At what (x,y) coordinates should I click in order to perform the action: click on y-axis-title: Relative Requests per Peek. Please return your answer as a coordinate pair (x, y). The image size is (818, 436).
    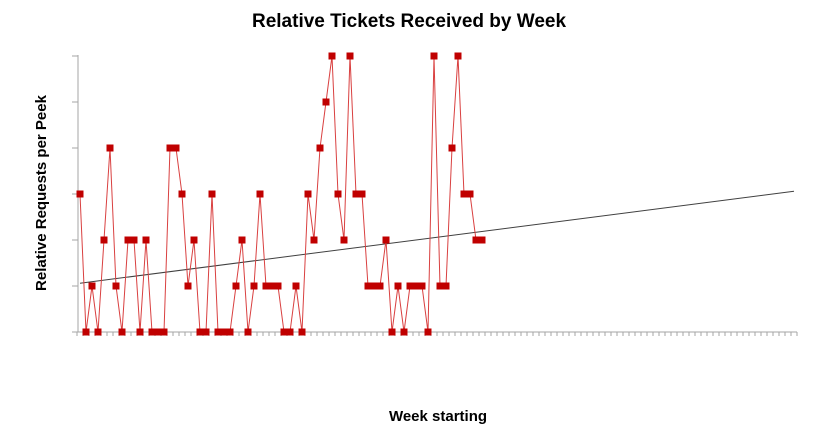
    Looking at the image, I should click on (41, 192).